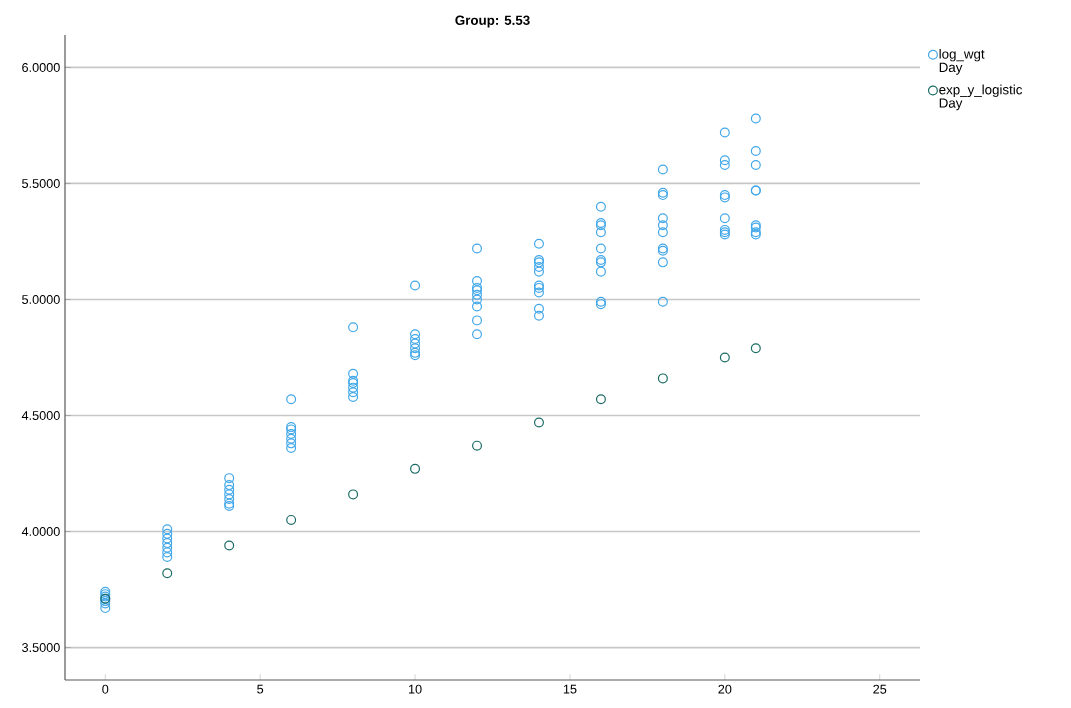 This screenshot has height=708, width=1071. Describe the element at coordinates (492, 21) in the screenshot. I see `chart-title: Group: 5.53` at that location.